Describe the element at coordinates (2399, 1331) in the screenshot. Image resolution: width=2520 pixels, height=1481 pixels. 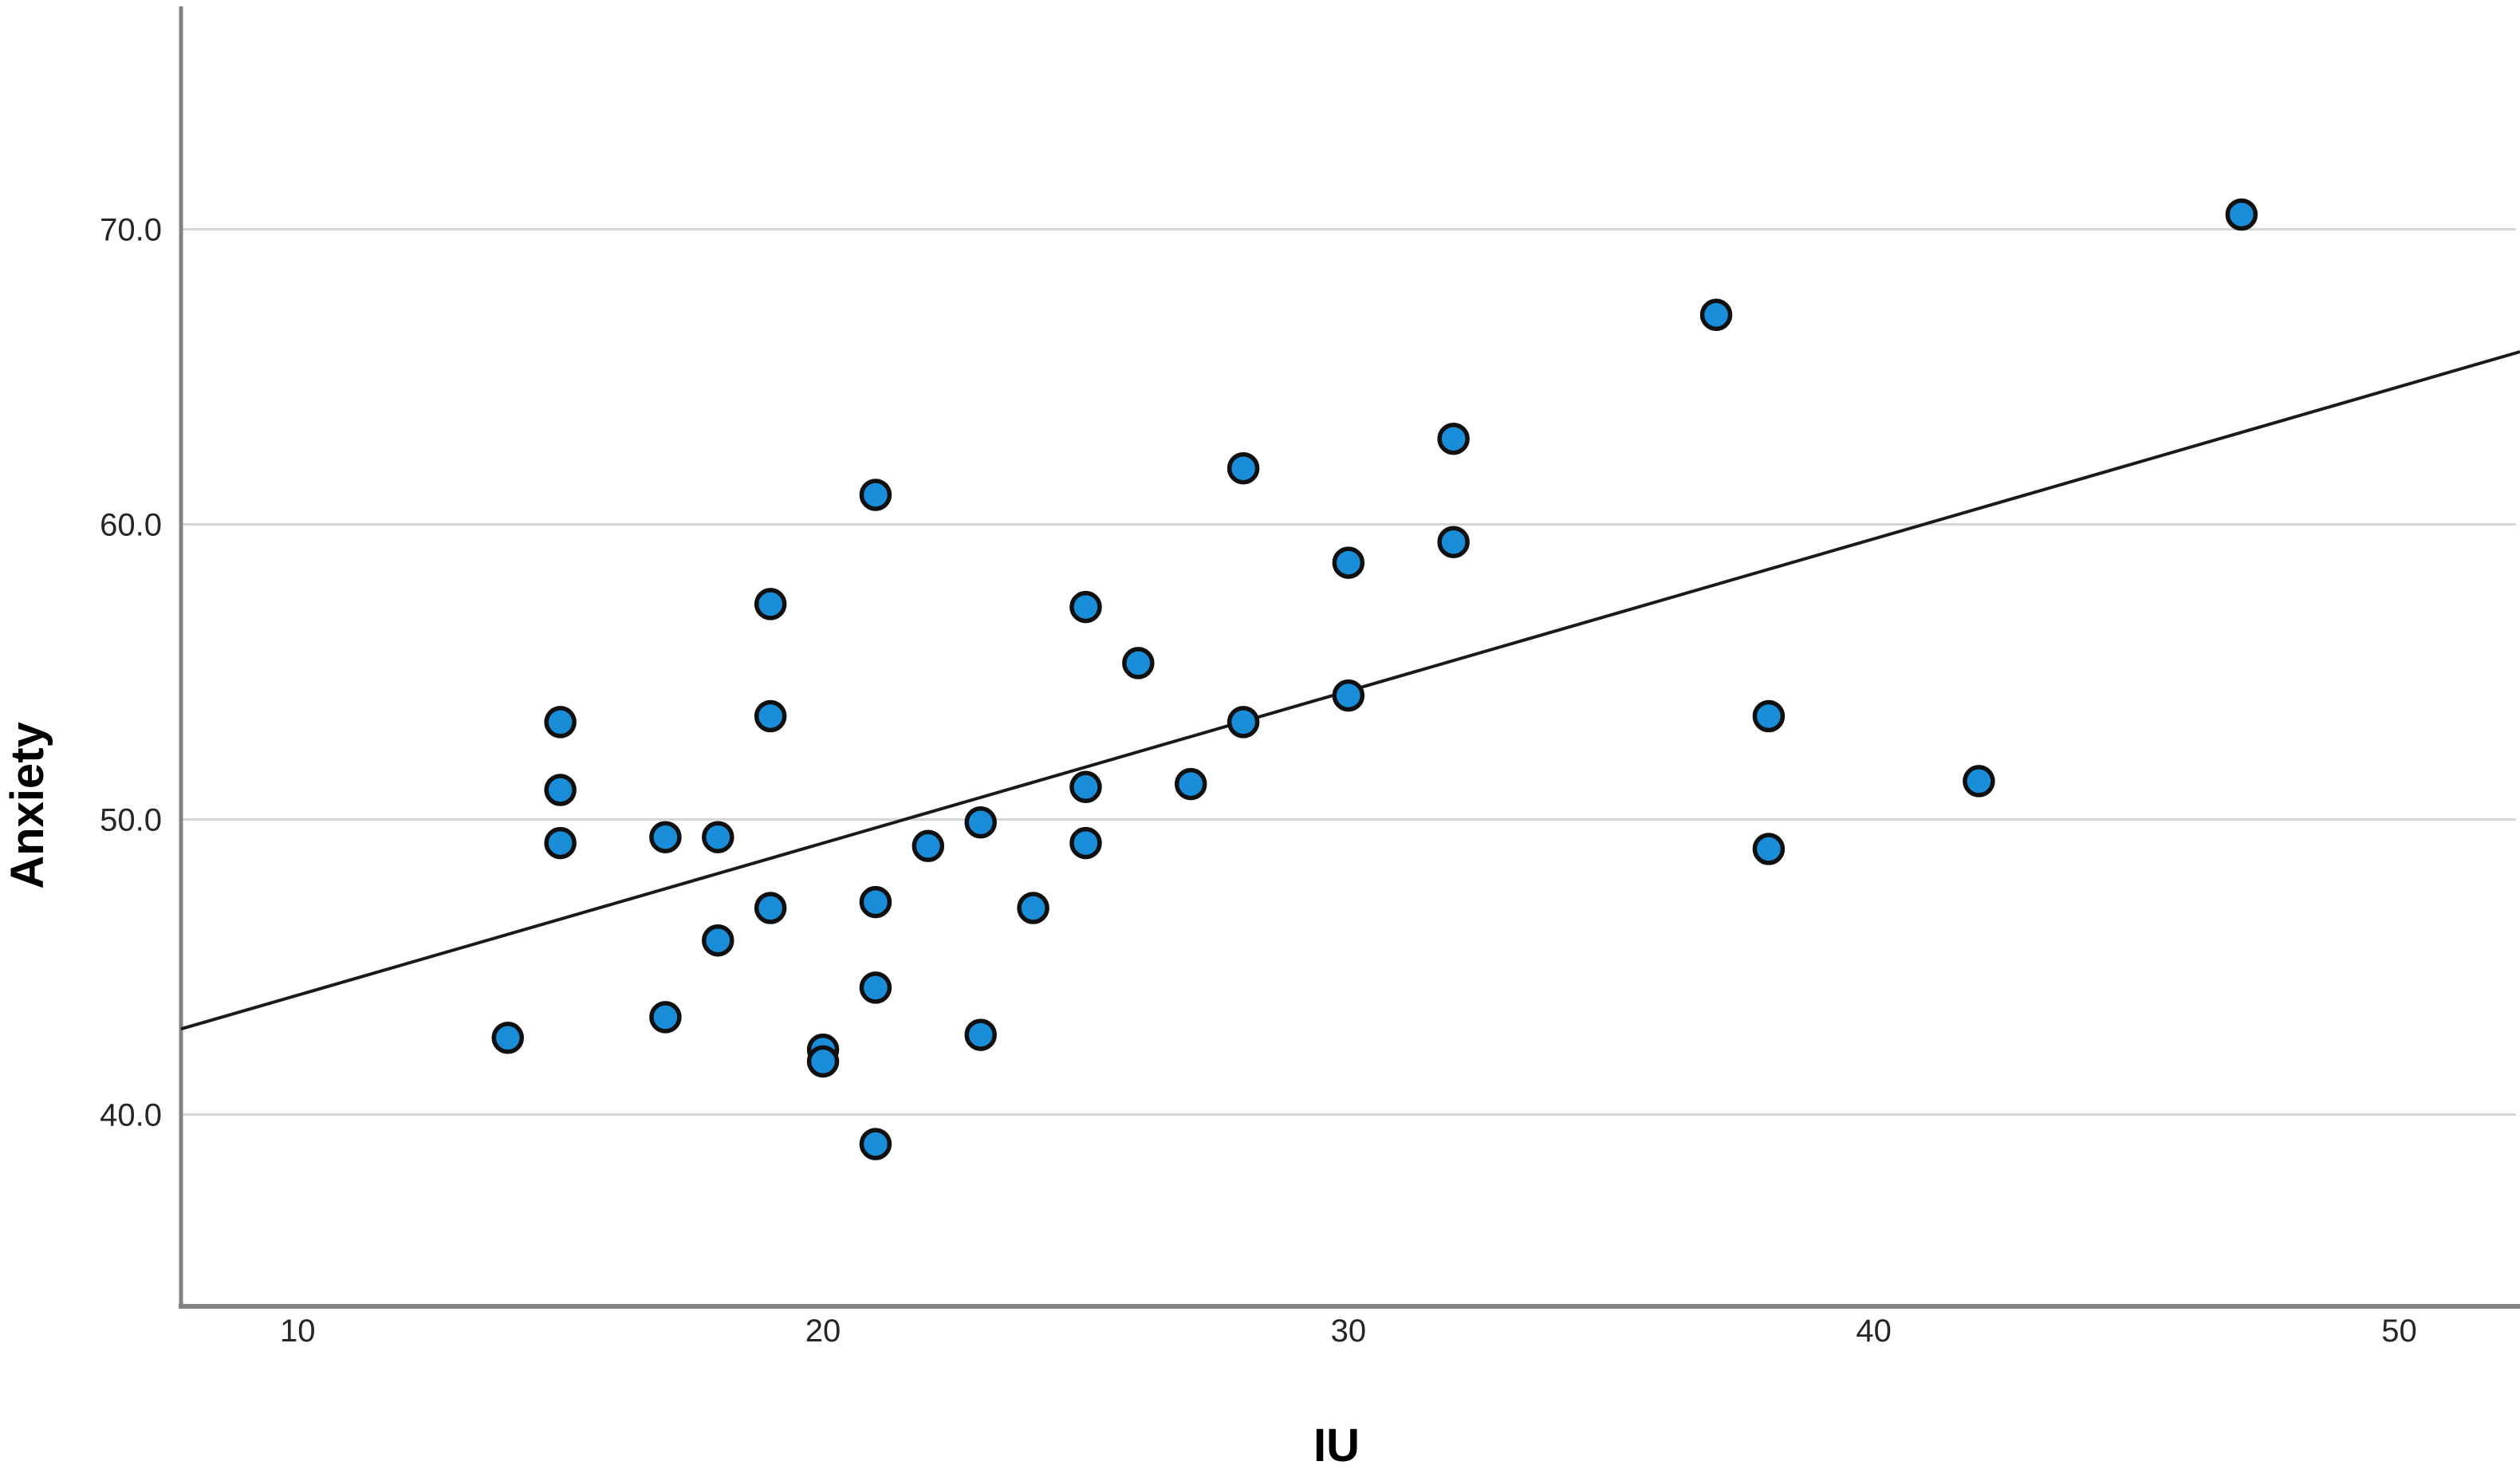
I see `x-tick-label: 50` at that location.